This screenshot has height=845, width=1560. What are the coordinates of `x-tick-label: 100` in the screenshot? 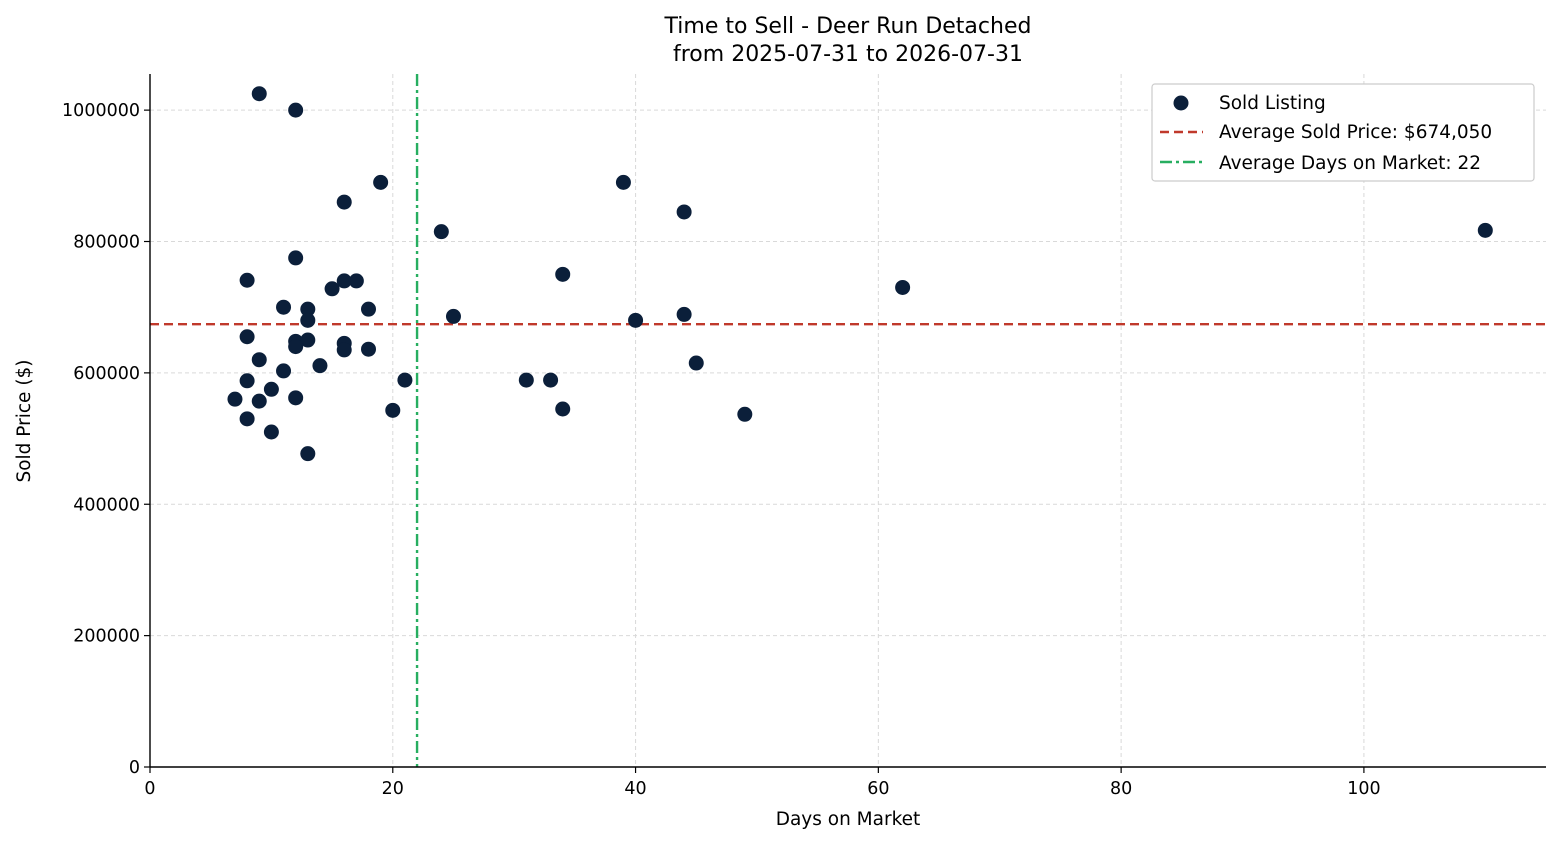 It's located at (1363, 789).